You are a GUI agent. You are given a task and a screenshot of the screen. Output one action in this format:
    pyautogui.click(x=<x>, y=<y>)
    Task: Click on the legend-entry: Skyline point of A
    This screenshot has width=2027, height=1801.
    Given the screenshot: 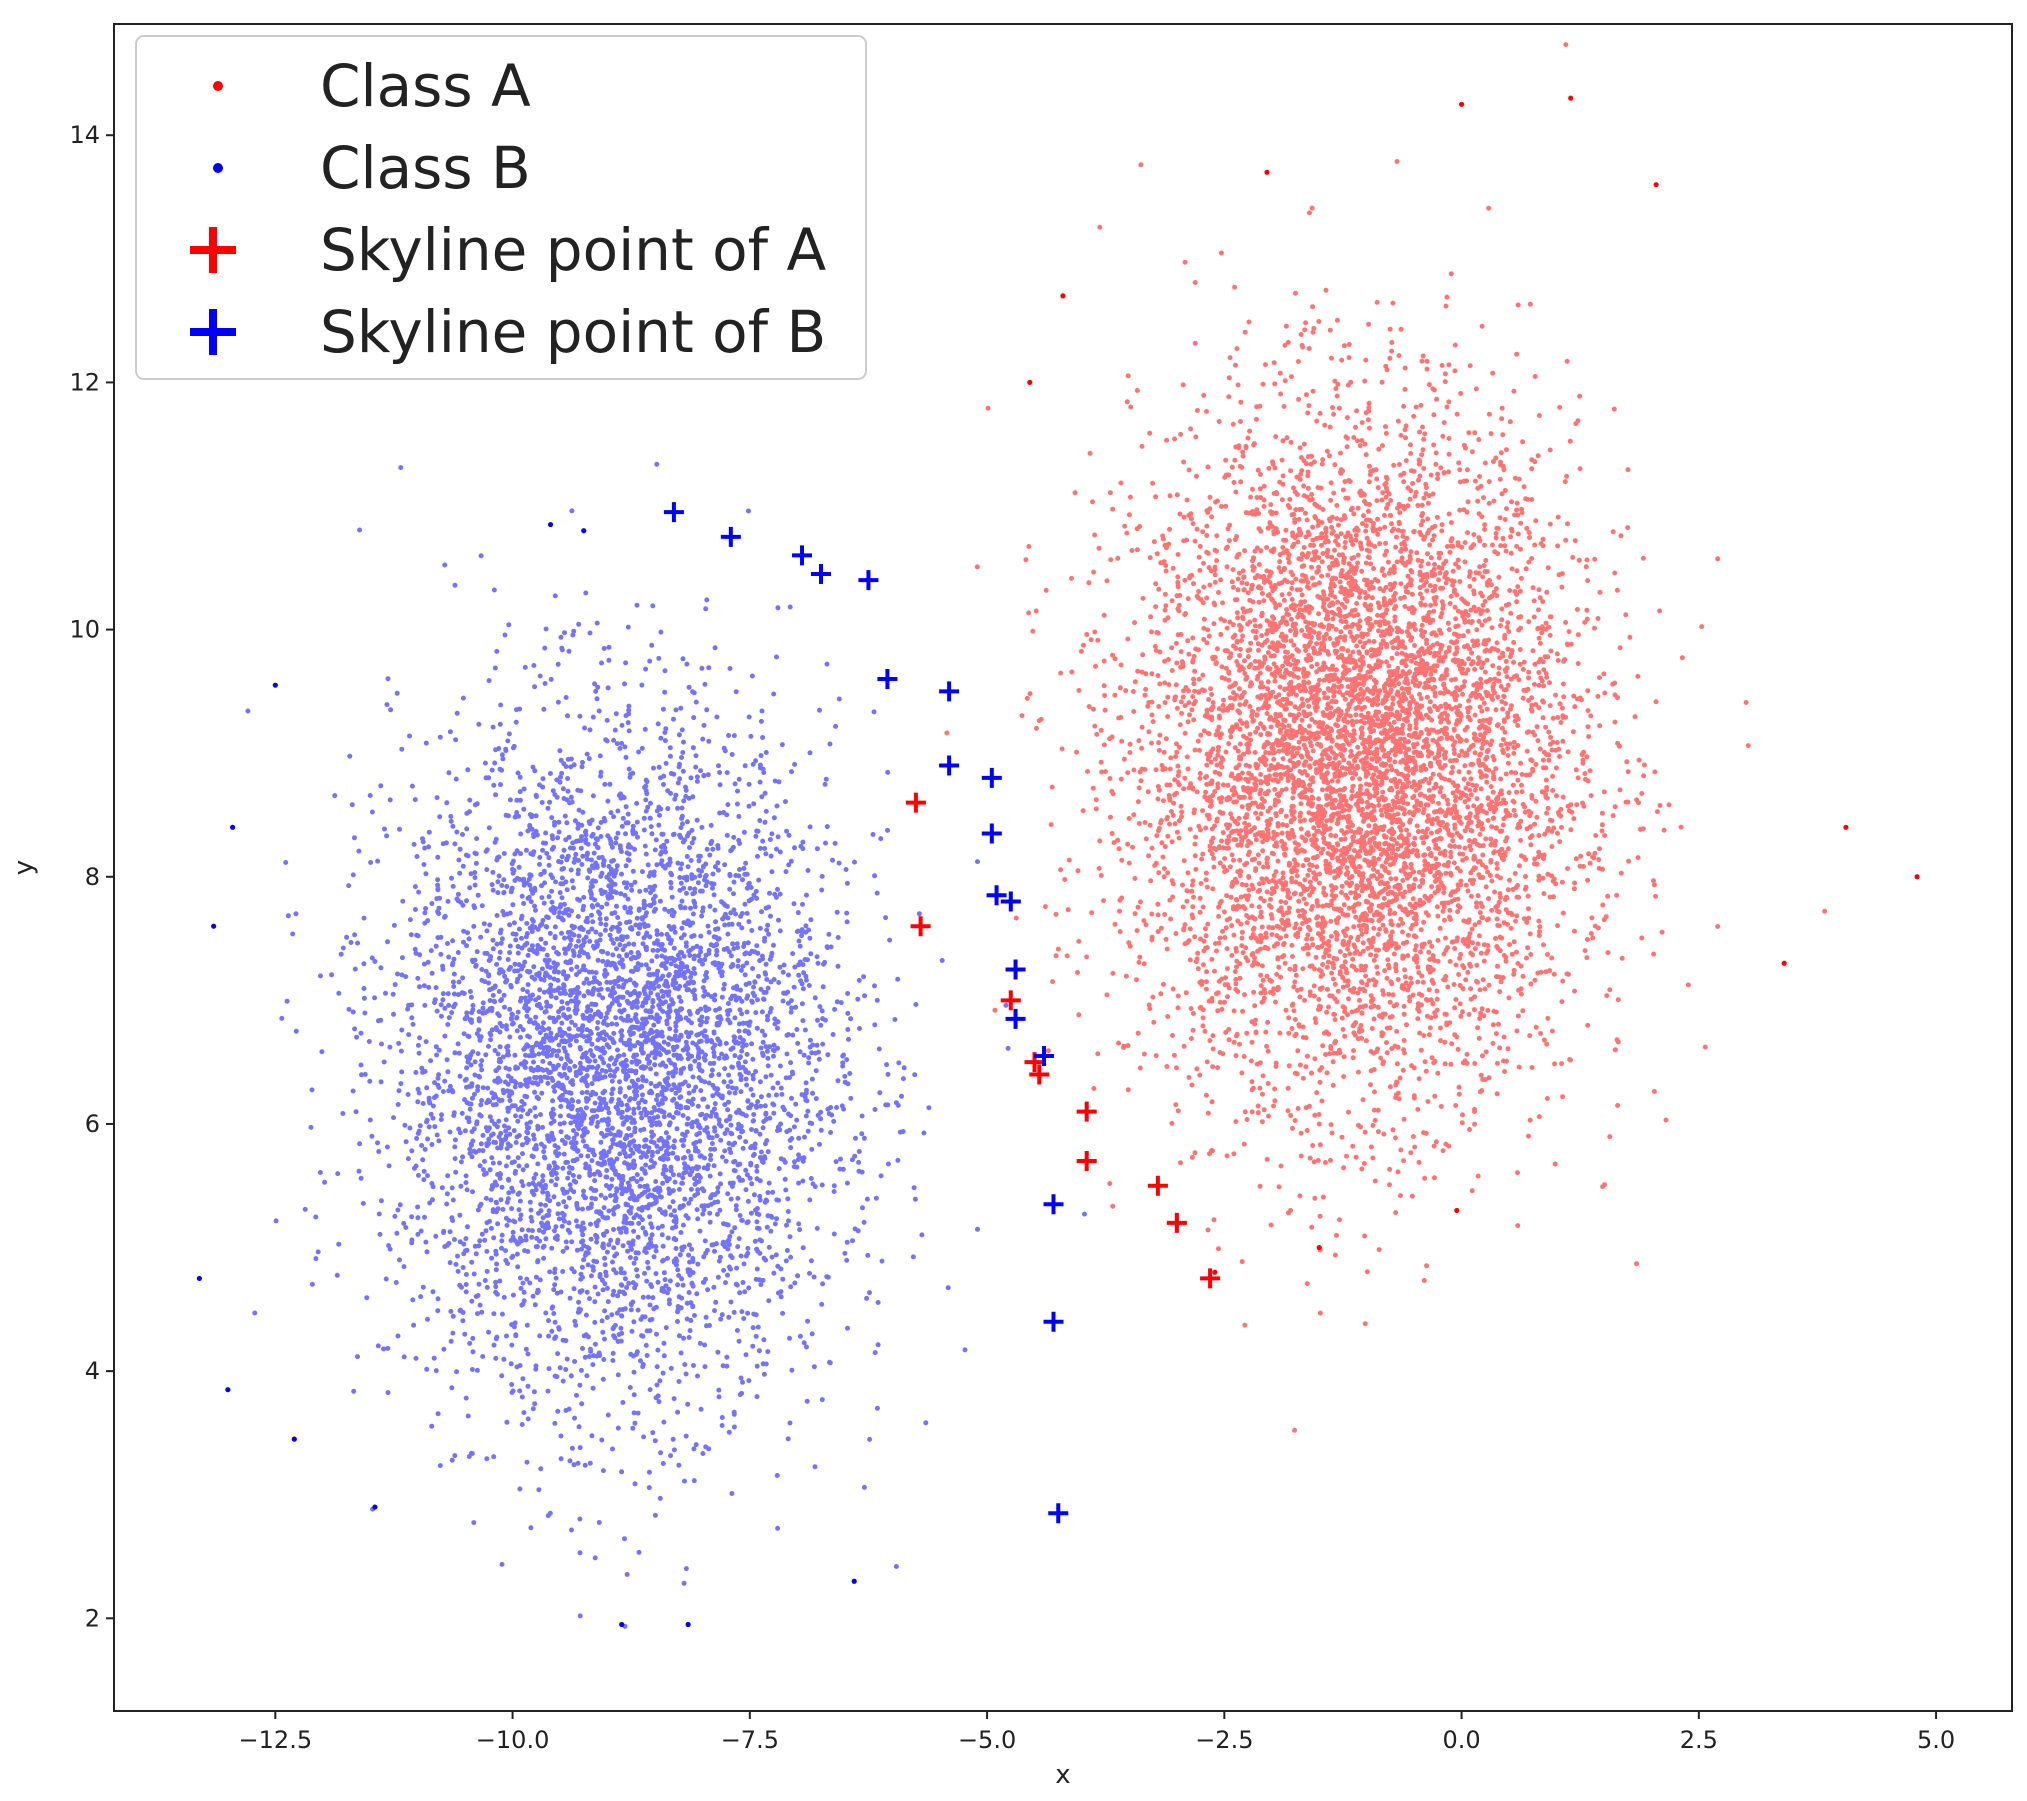 What is the action you would take?
    pyautogui.click(x=508, y=250)
    